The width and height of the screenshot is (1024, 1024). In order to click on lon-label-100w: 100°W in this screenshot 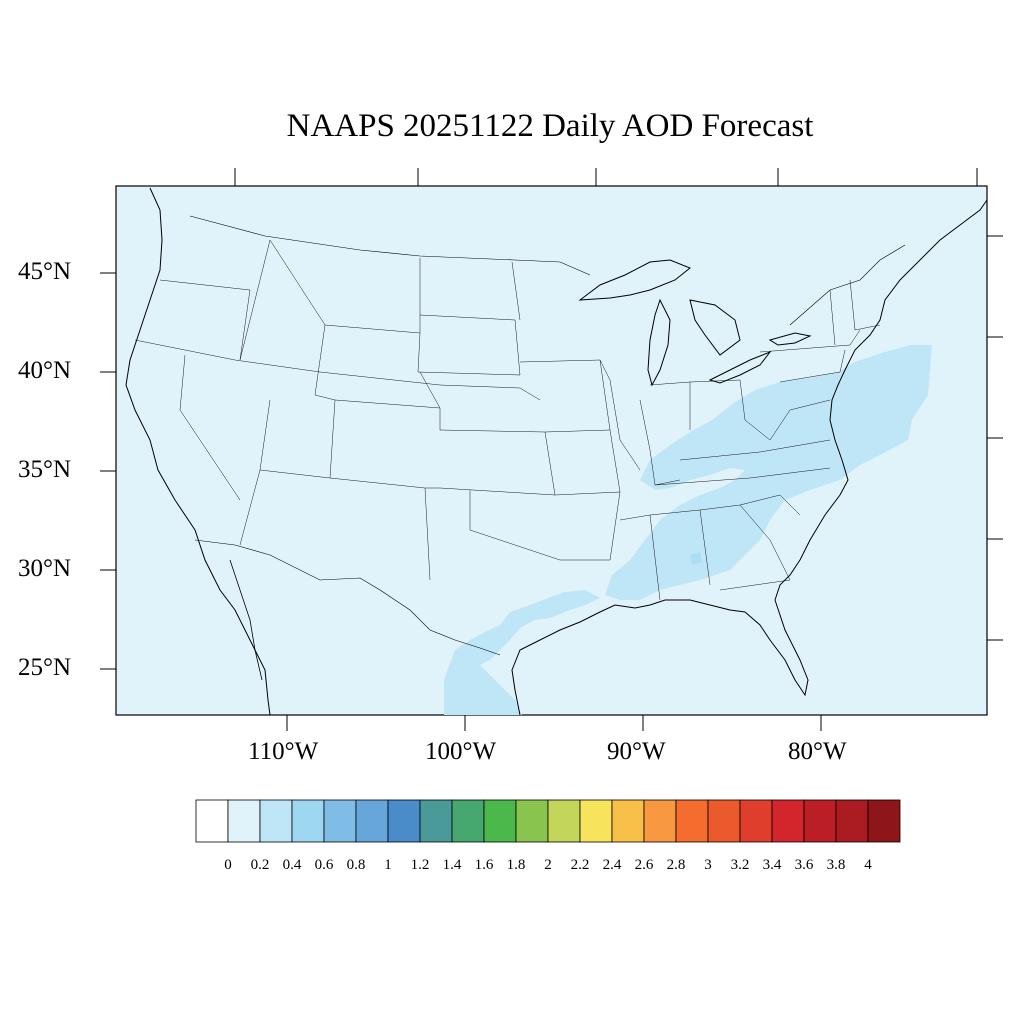, I will do `click(461, 751)`.